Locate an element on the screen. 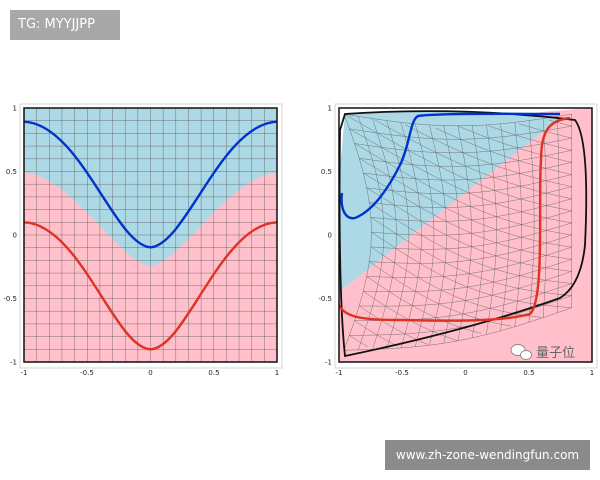 The width and height of the screenshot is (600, 480). right-xtick-0.5: 0.5 is located at coordinates (528, 373).